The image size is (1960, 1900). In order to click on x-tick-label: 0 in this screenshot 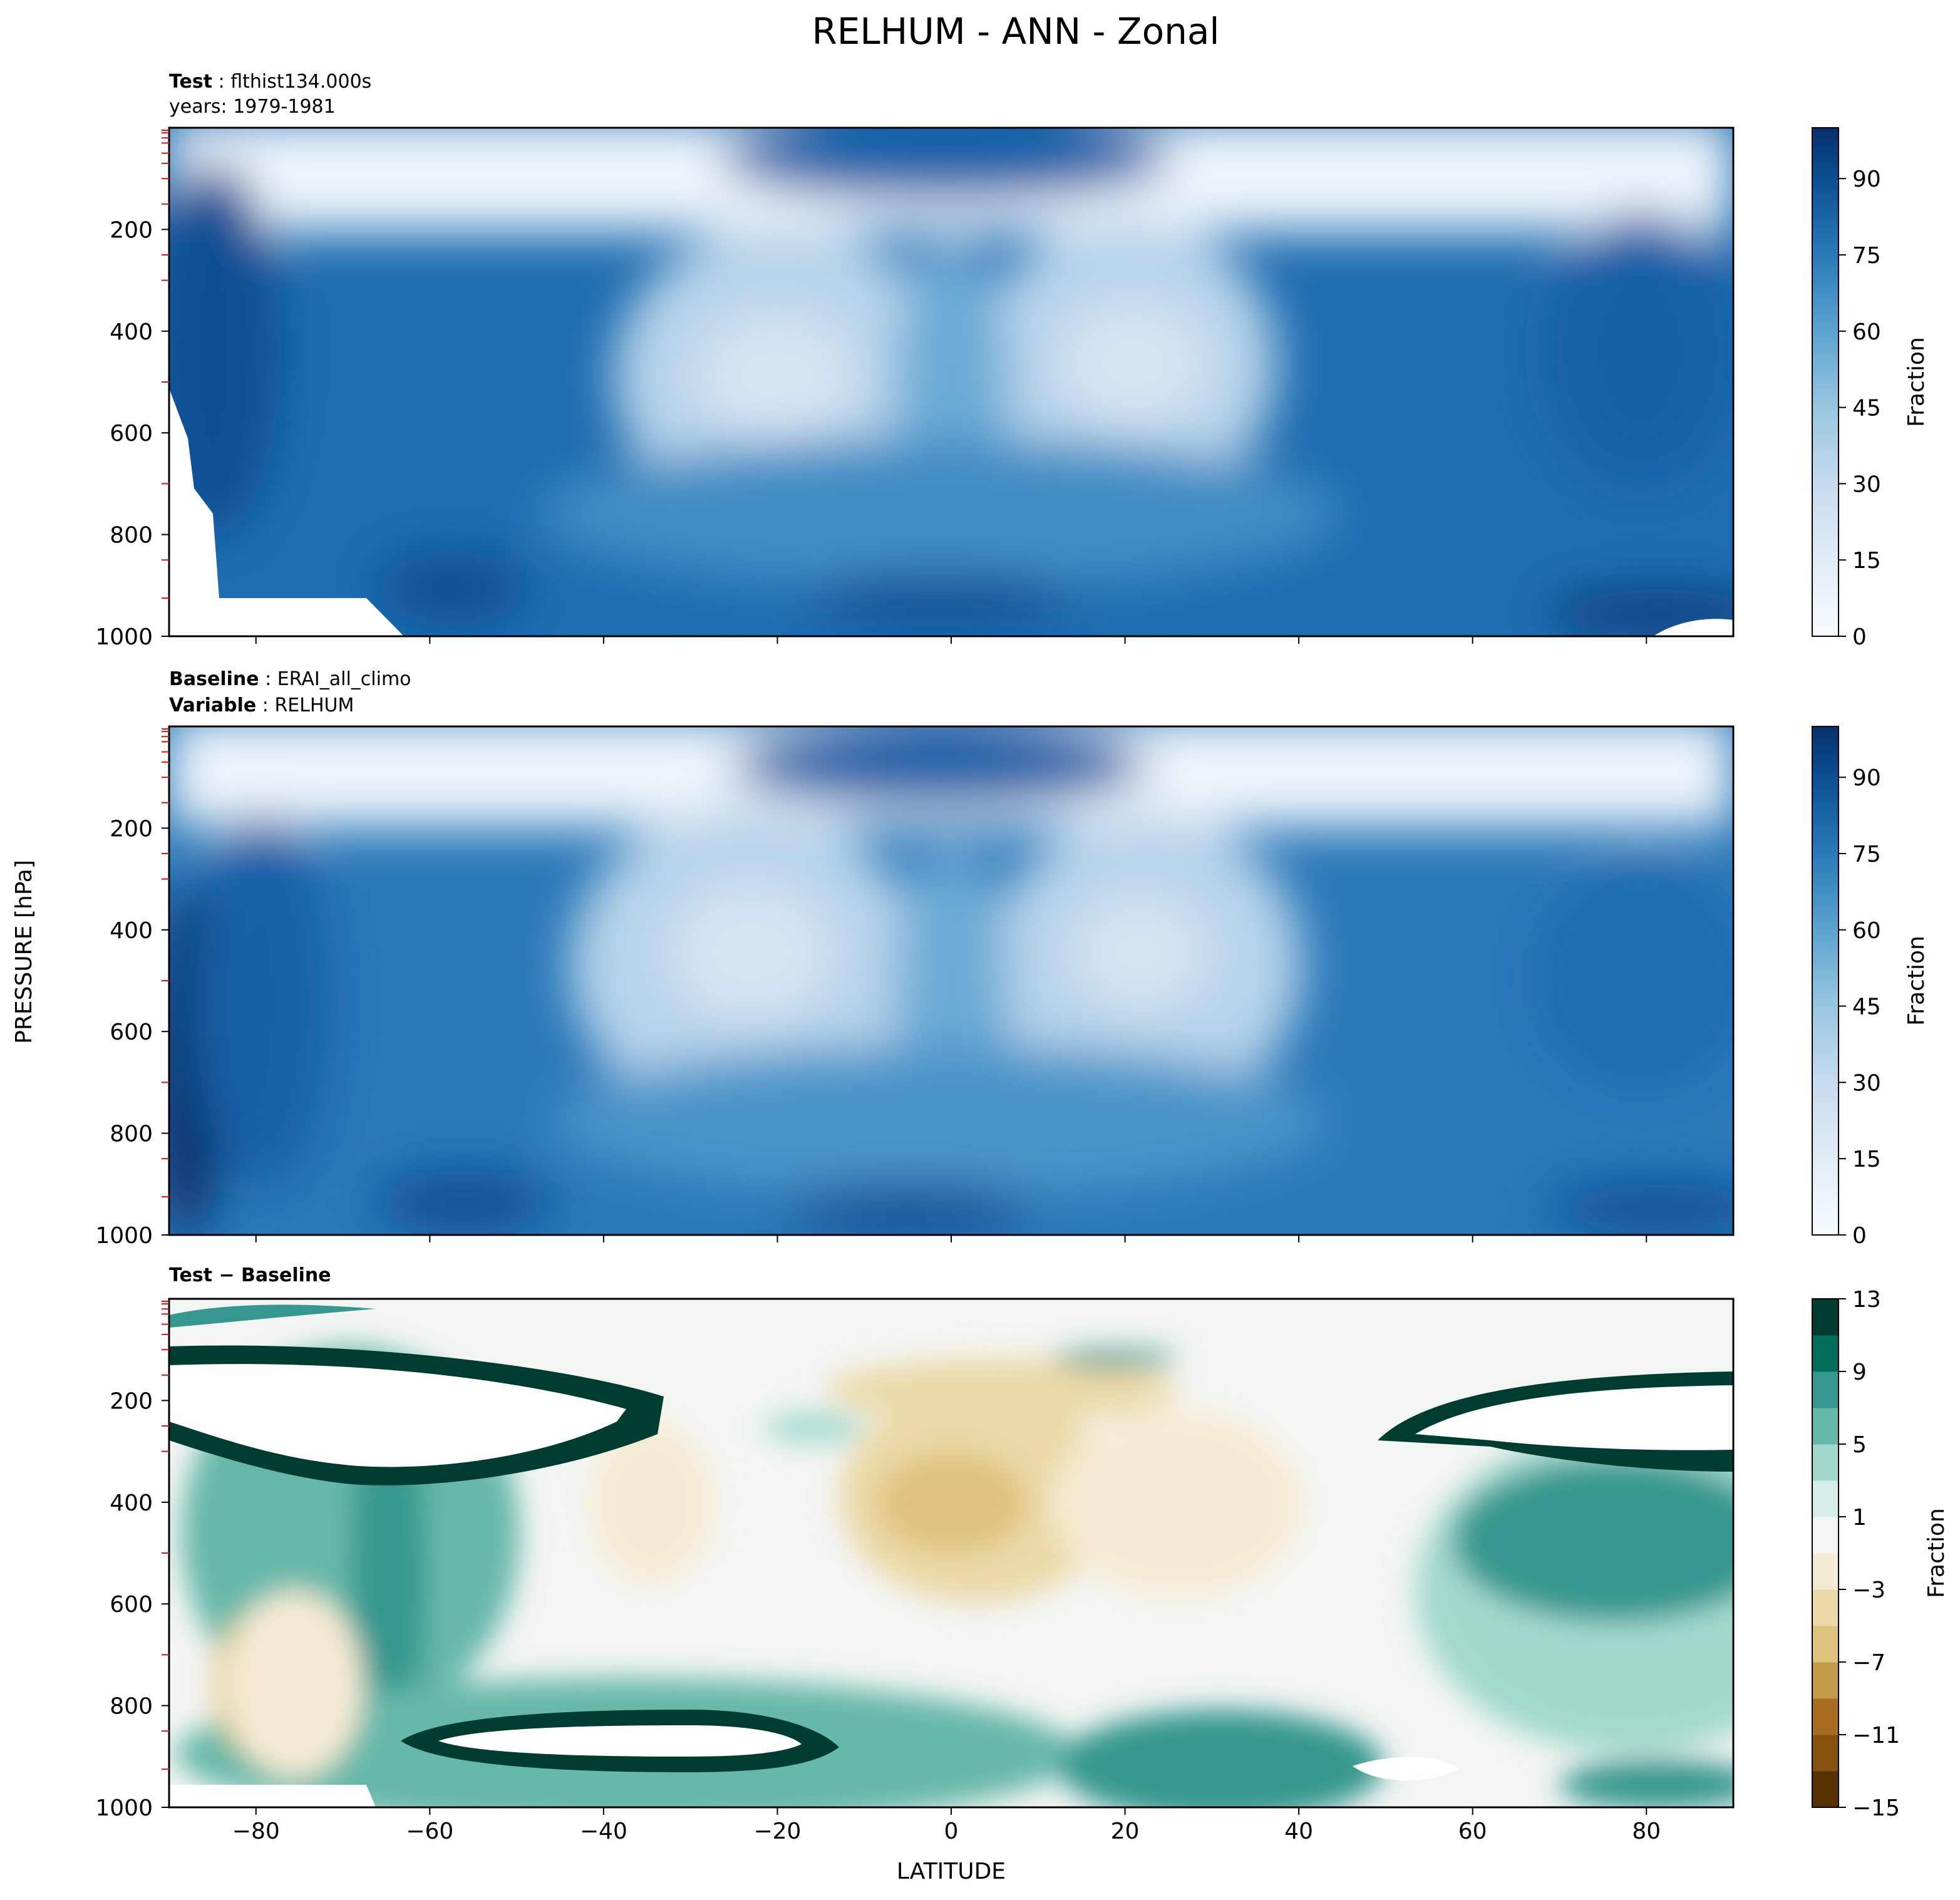, I will do `click(951, 1831)`.